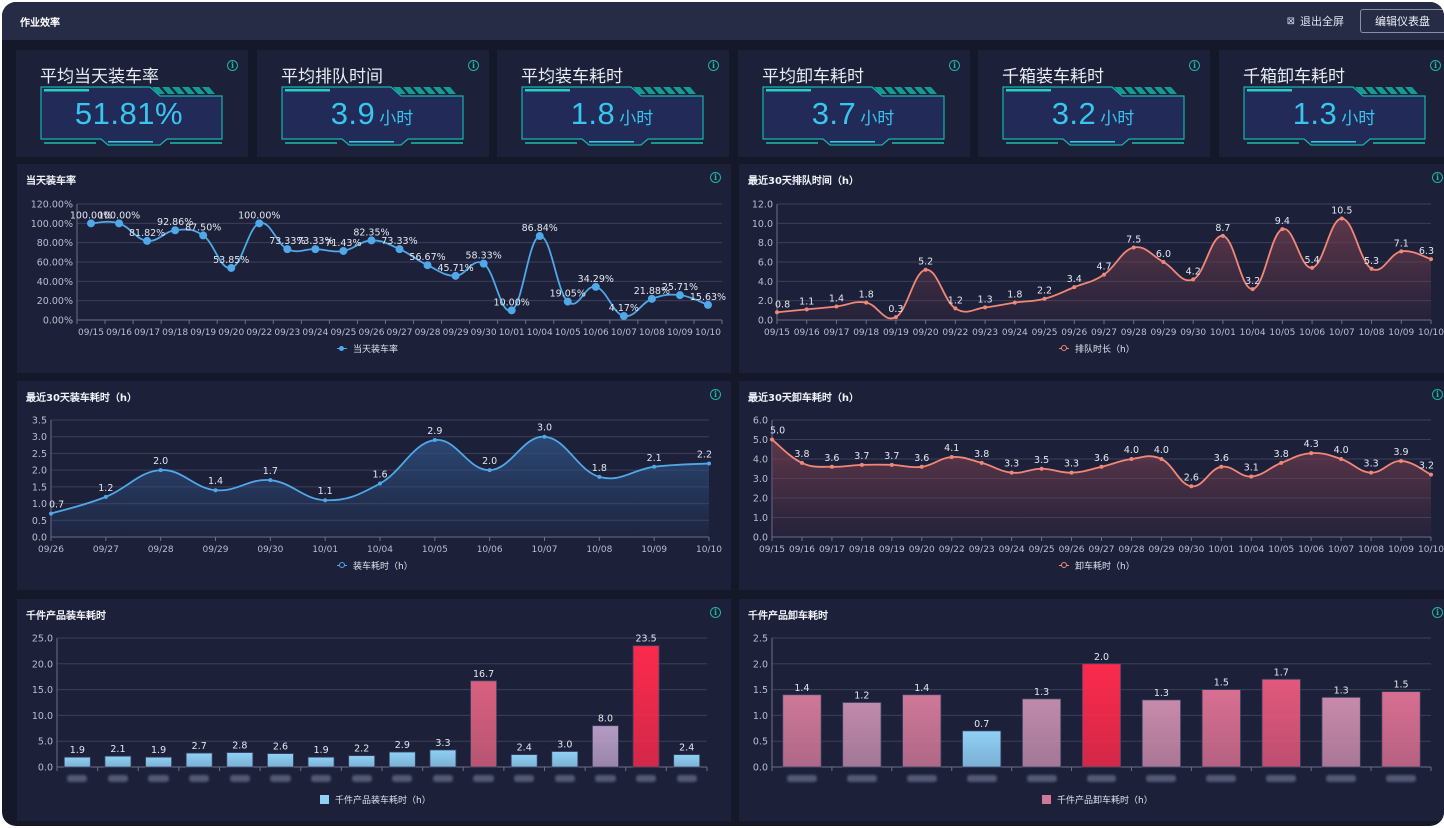 The width and height of the screenshot is (1444, 828). Describe the element at coordinates (1315, 21) in the screenshot. I see `exit-fullscreen-button: ⊠ 退出全屏` at that location.